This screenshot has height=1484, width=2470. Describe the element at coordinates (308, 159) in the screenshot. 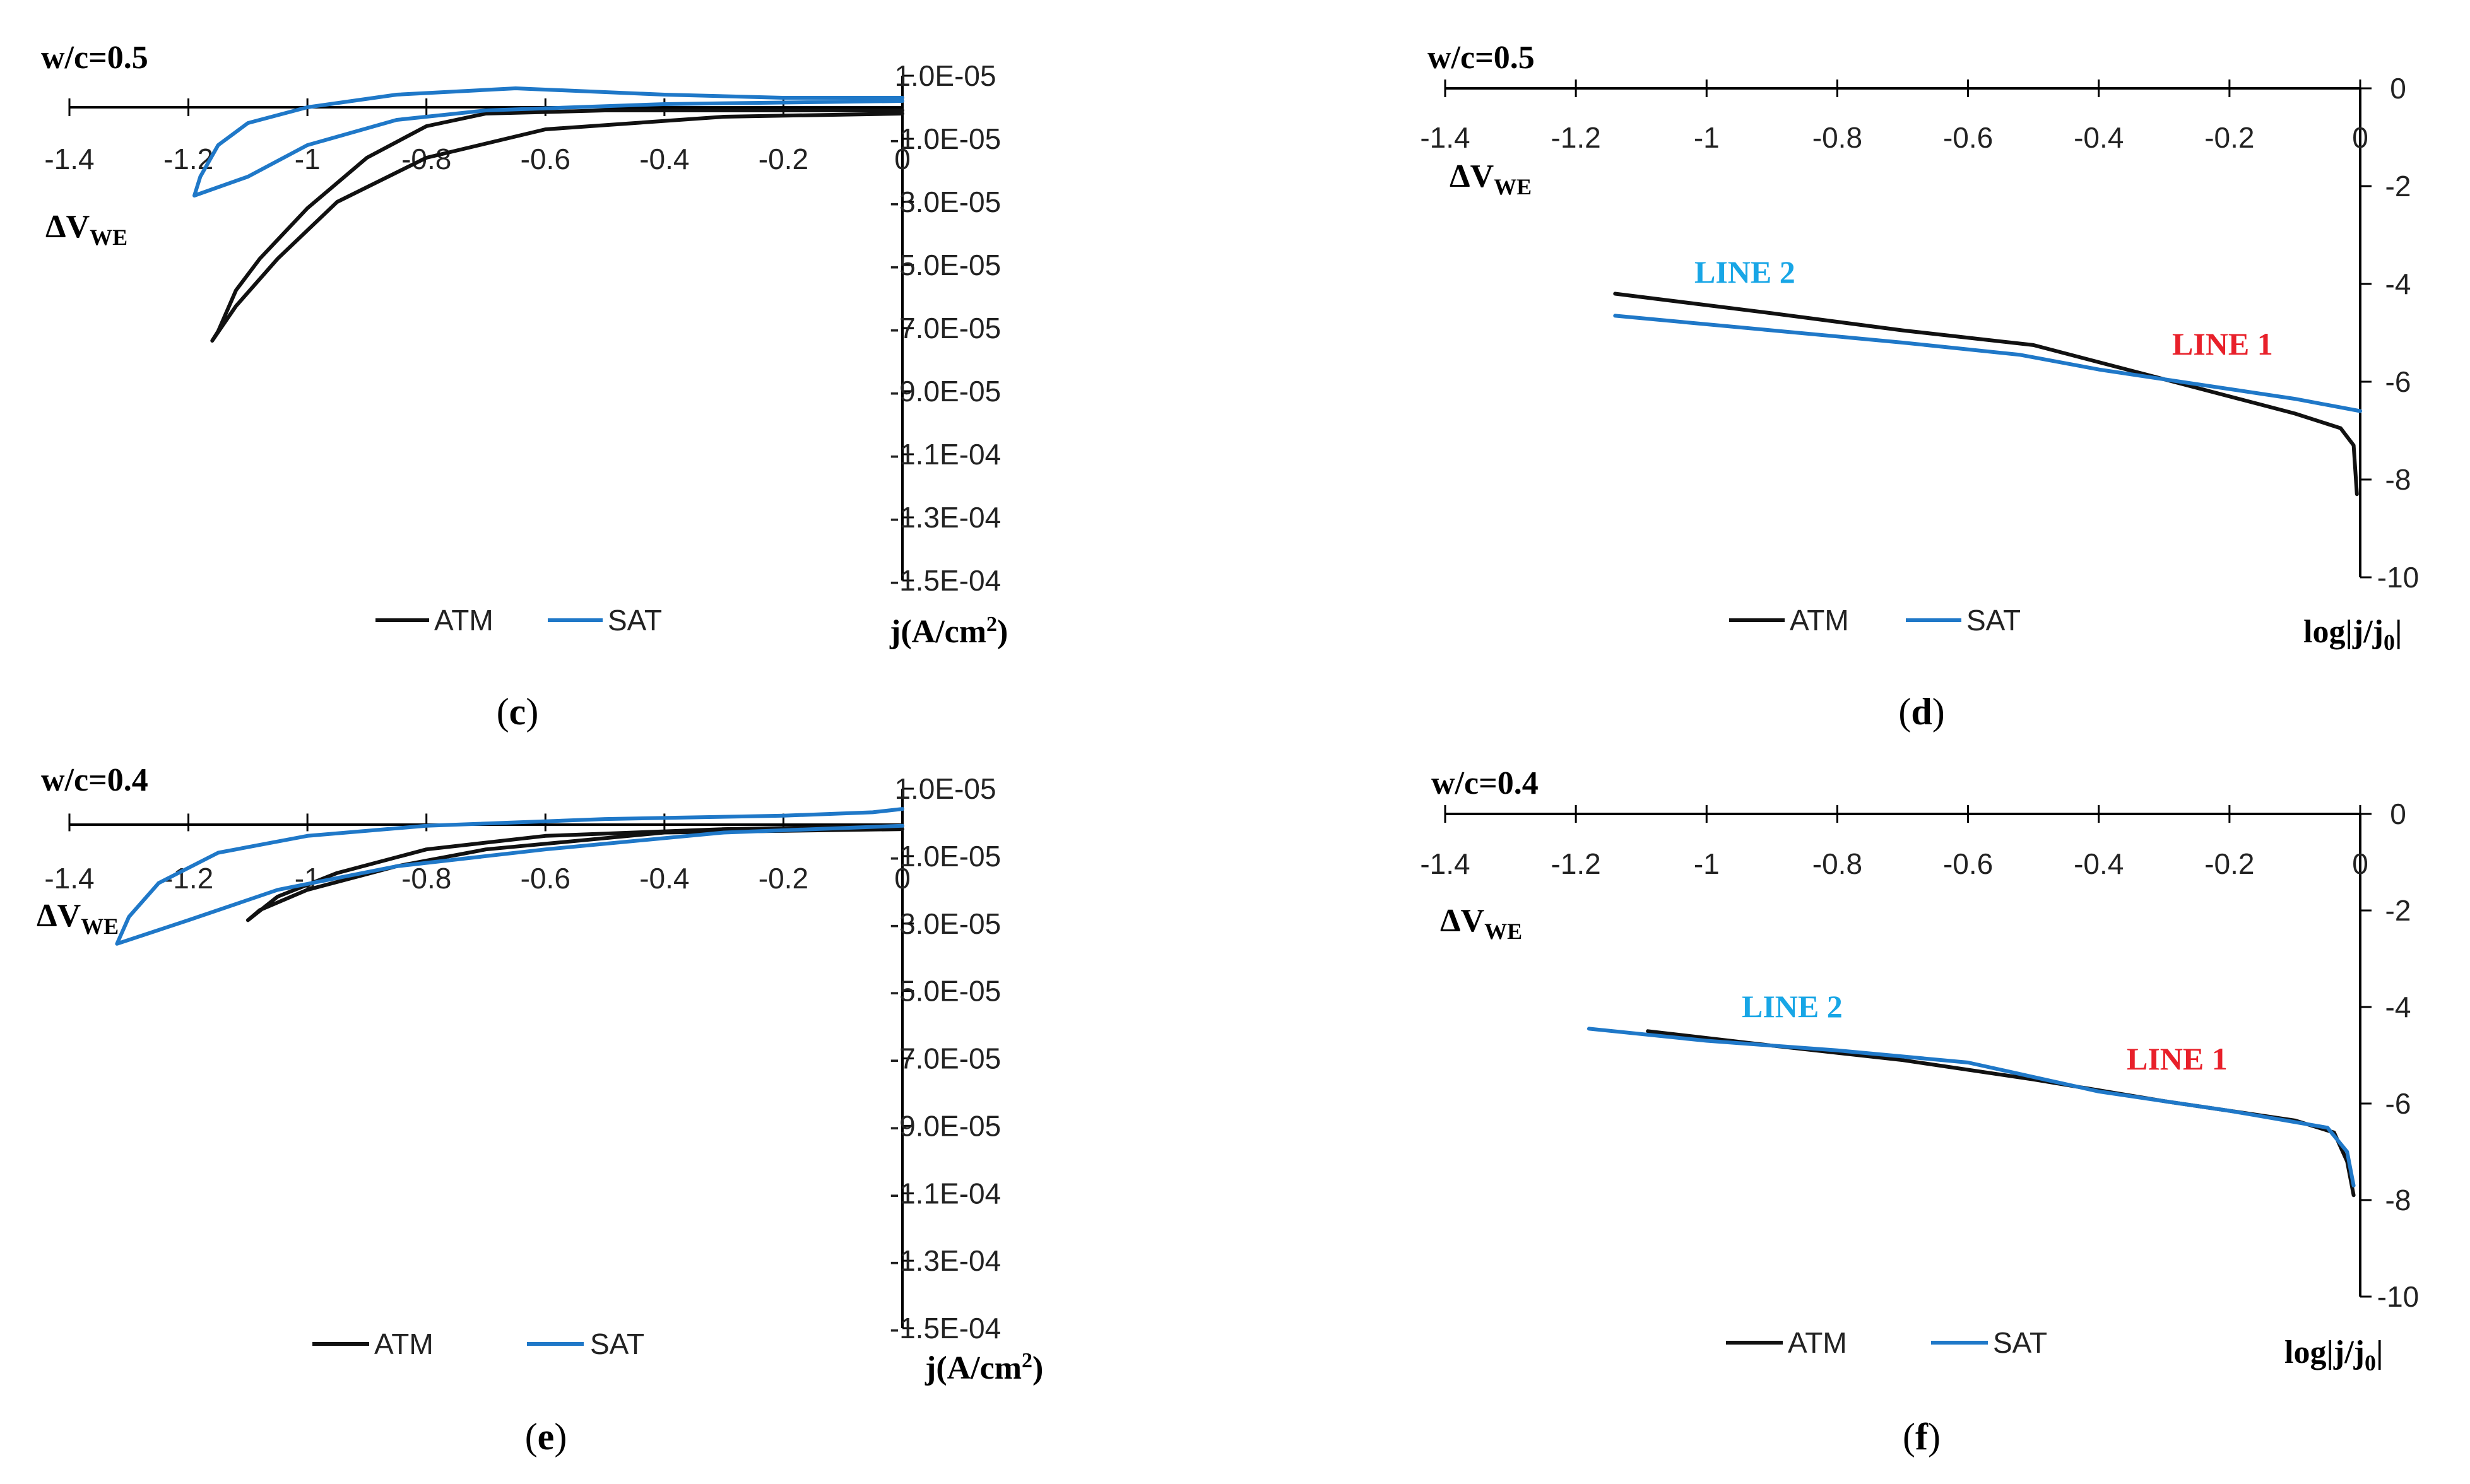

I see `chart-c-x-tick-label: -1` at that location.